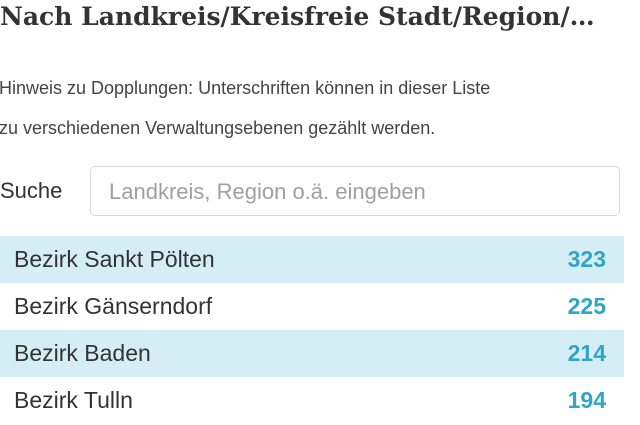 This screenshot has height=425, width=640. I want to click on signature-count: 225, so click(586, 306).